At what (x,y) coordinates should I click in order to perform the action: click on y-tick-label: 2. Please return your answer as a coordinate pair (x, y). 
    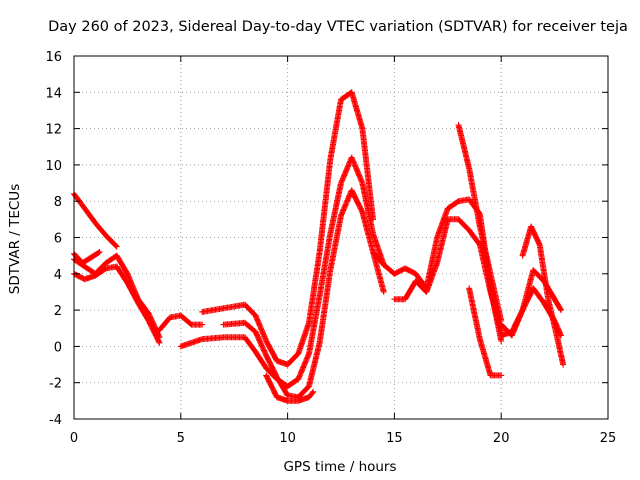
    Looking at the image, I should click on (58, 311).